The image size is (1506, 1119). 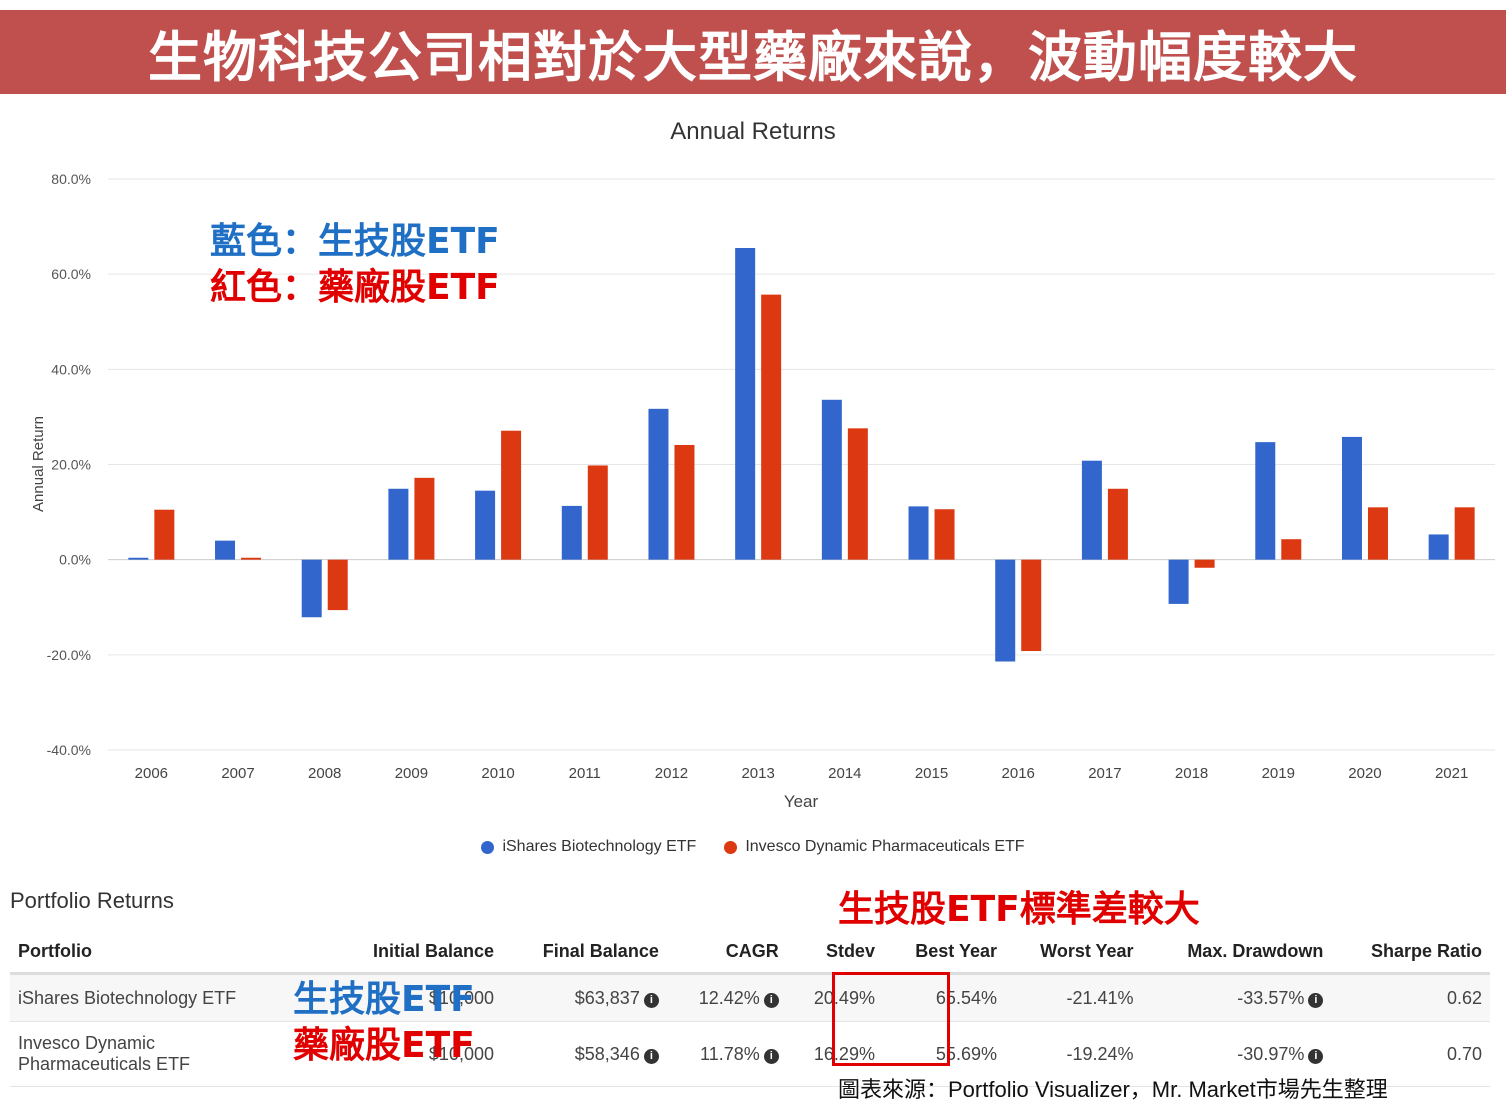 What do you see at coordinates (1236, 997) in the screenshot?
I see `cell-drawdown: -33.57% i` at bounding box center [1236, 997].